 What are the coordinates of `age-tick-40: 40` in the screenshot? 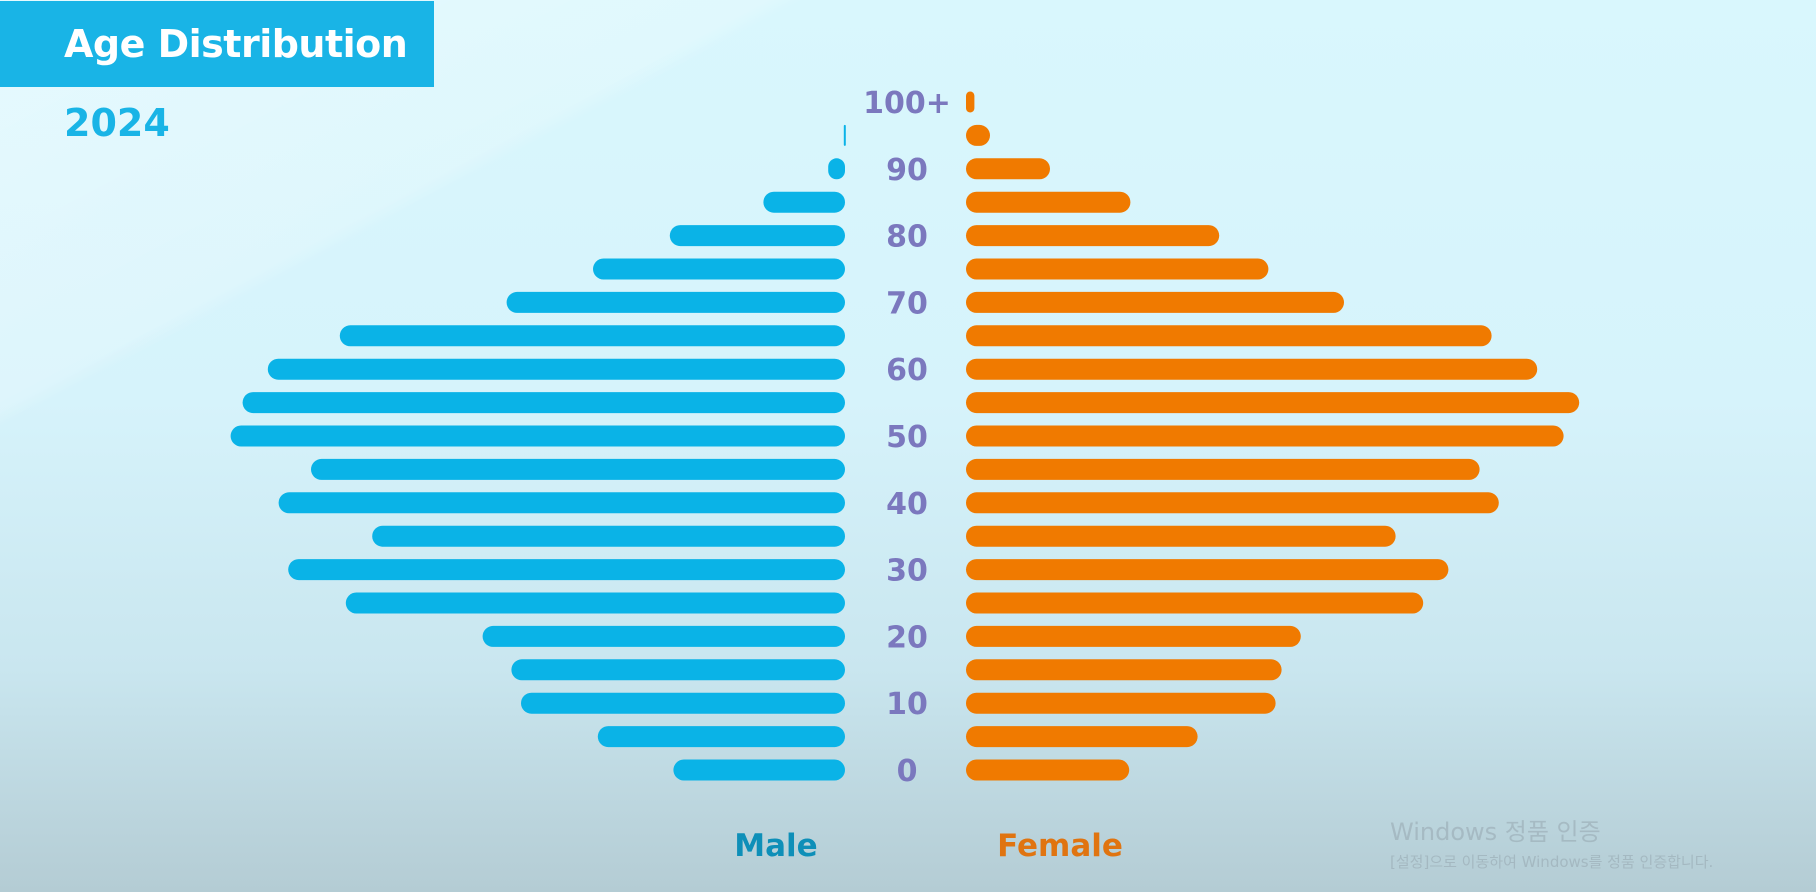 It's located at (907, 504).